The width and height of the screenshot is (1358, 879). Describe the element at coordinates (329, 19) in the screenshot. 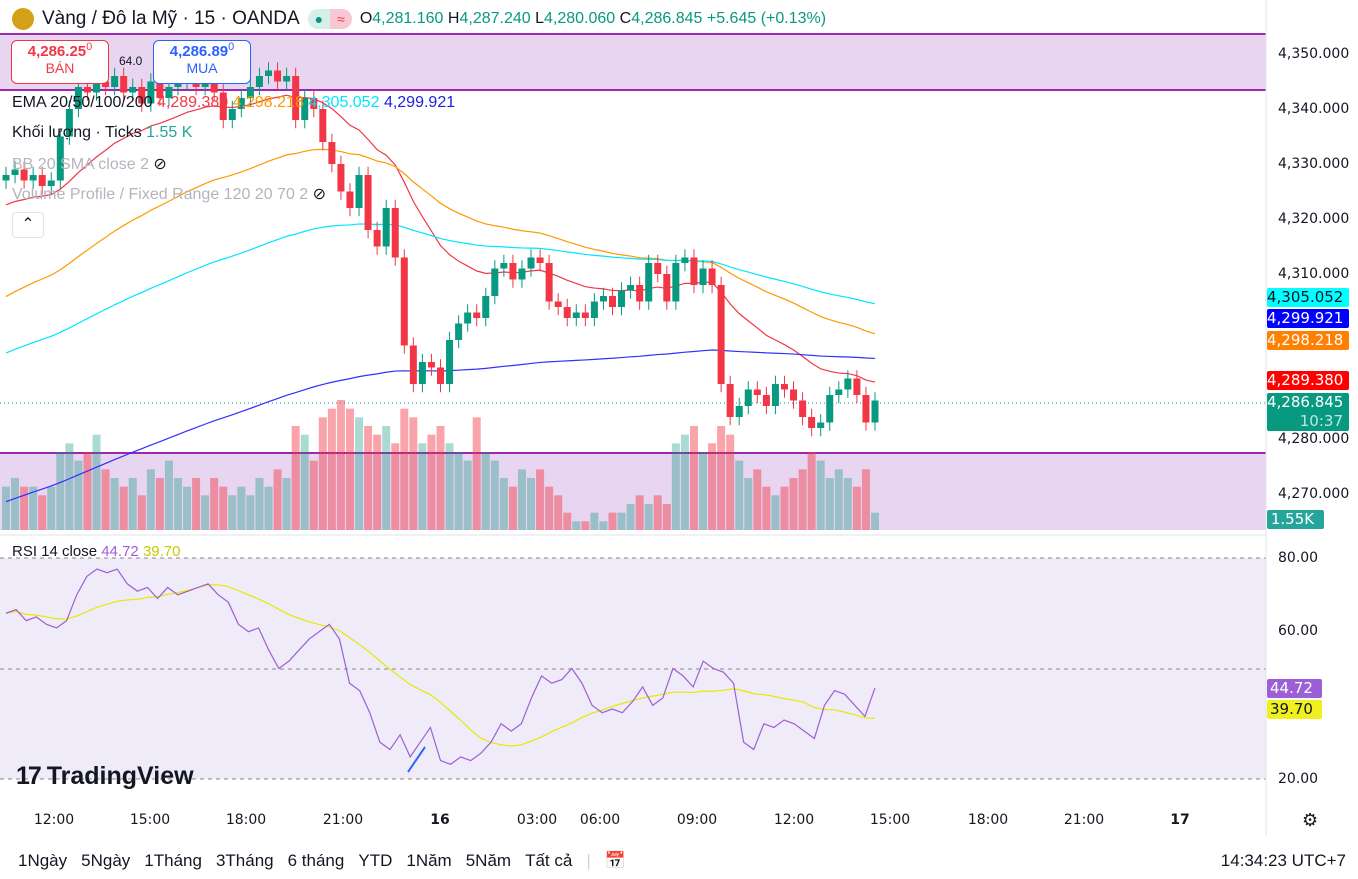

I see `market-status: ● ≈` at that location.